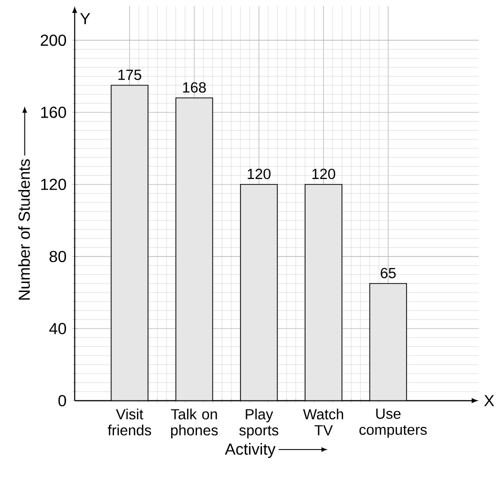 This screenshot has width=504, height=478. Describe the element at coordinates (250, 450) in the screenshot. I see `x-axis-title: Activity` at that location.